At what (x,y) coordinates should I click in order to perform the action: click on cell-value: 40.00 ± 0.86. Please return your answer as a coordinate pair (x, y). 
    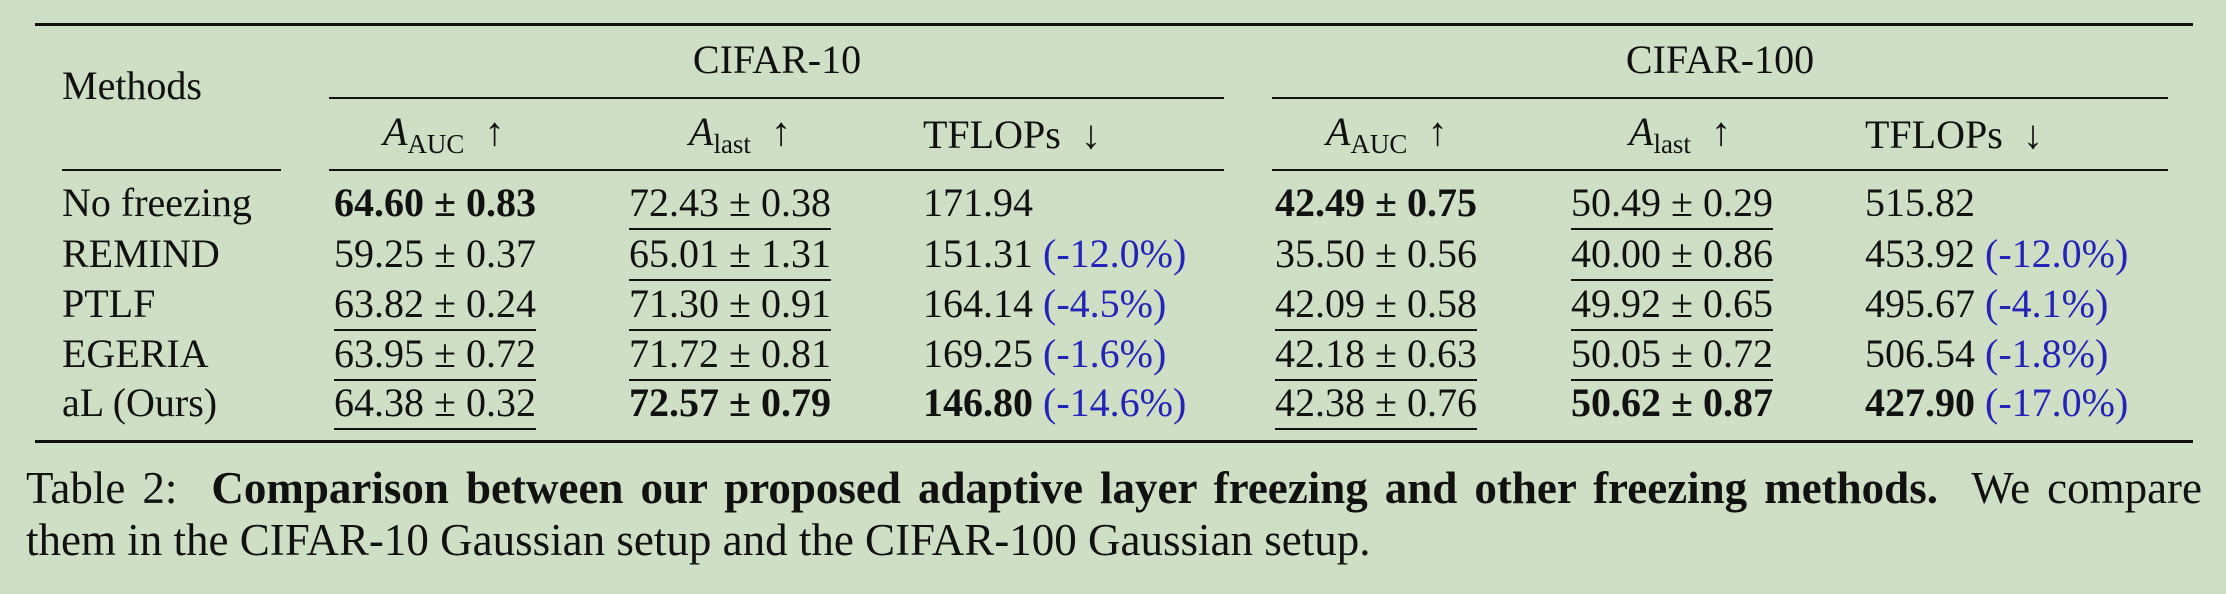
    Looking at the image, I should click on (1672, 256).